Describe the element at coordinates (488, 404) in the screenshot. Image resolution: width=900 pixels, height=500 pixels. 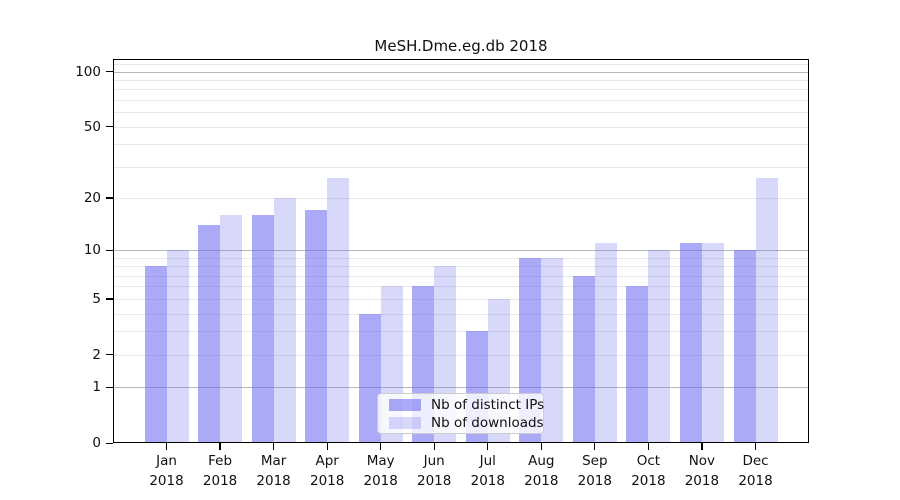
I see `legend-label-distinct-ips: Nb of distinct IPs` at that location.